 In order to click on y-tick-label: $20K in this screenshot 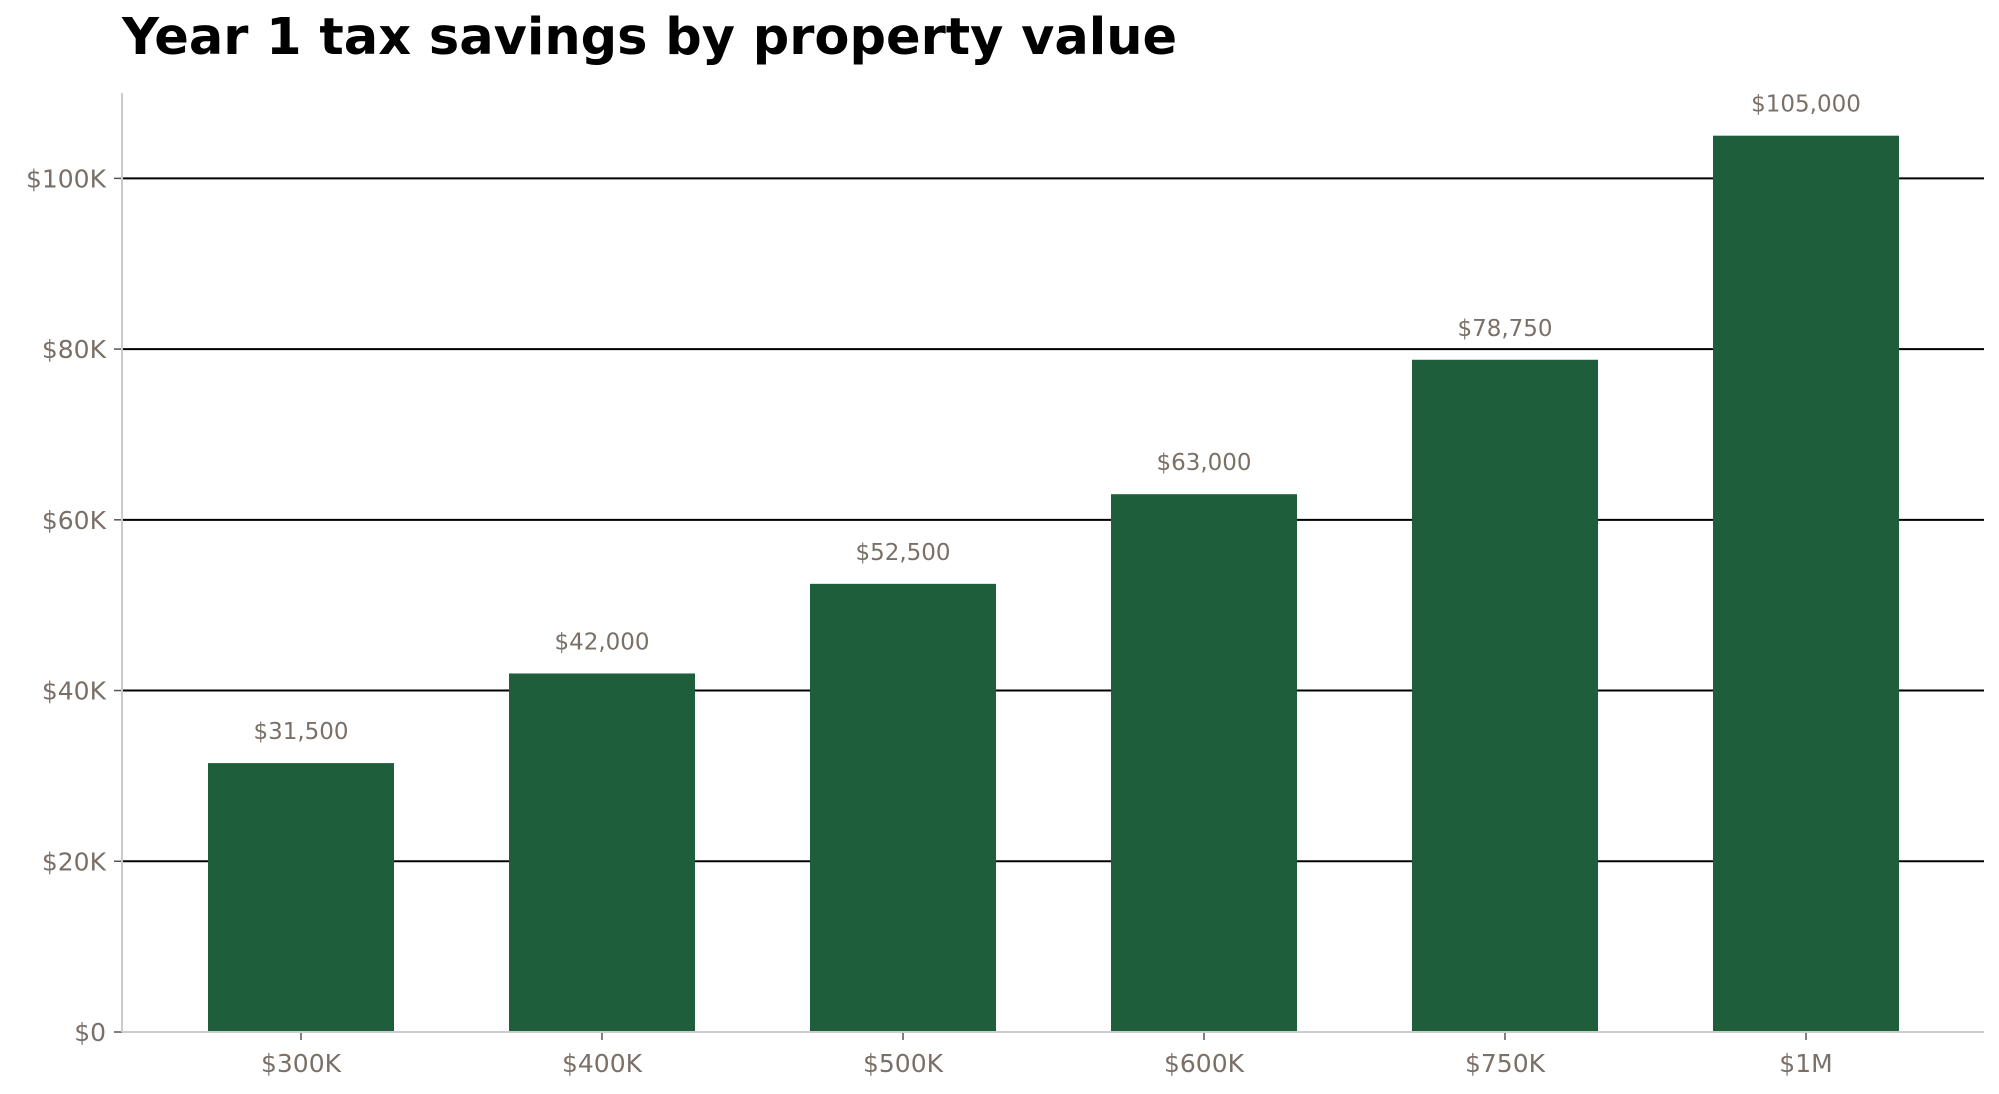, I will do `click(74, 861)`.